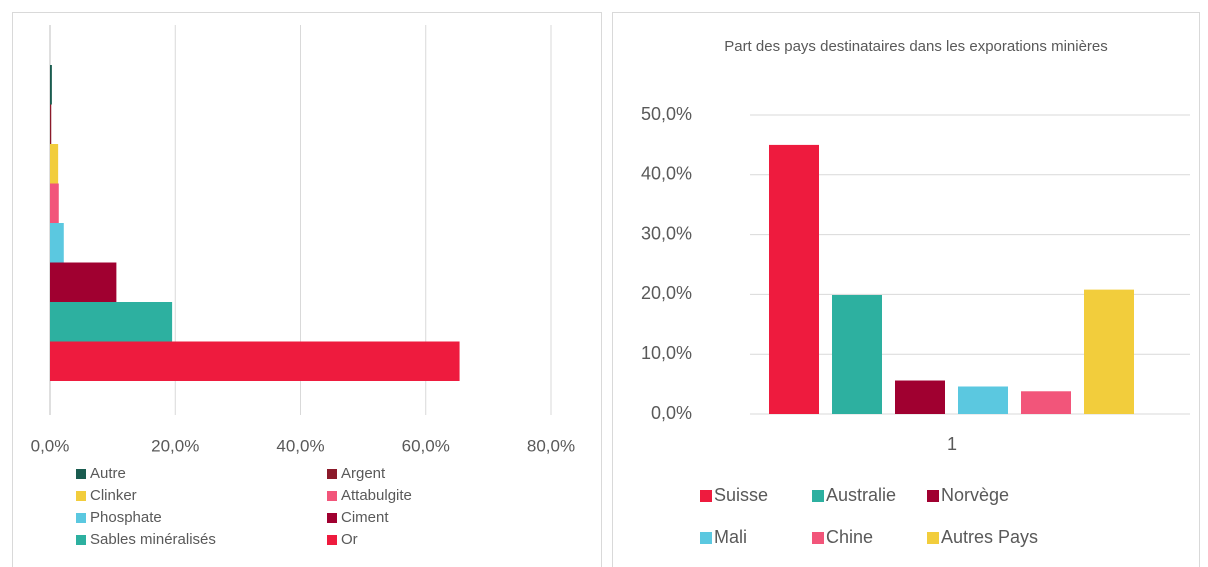  Describe the element at coordinates (741, 495) in the screenshot. I see `legend-label: Suisse` at that location.